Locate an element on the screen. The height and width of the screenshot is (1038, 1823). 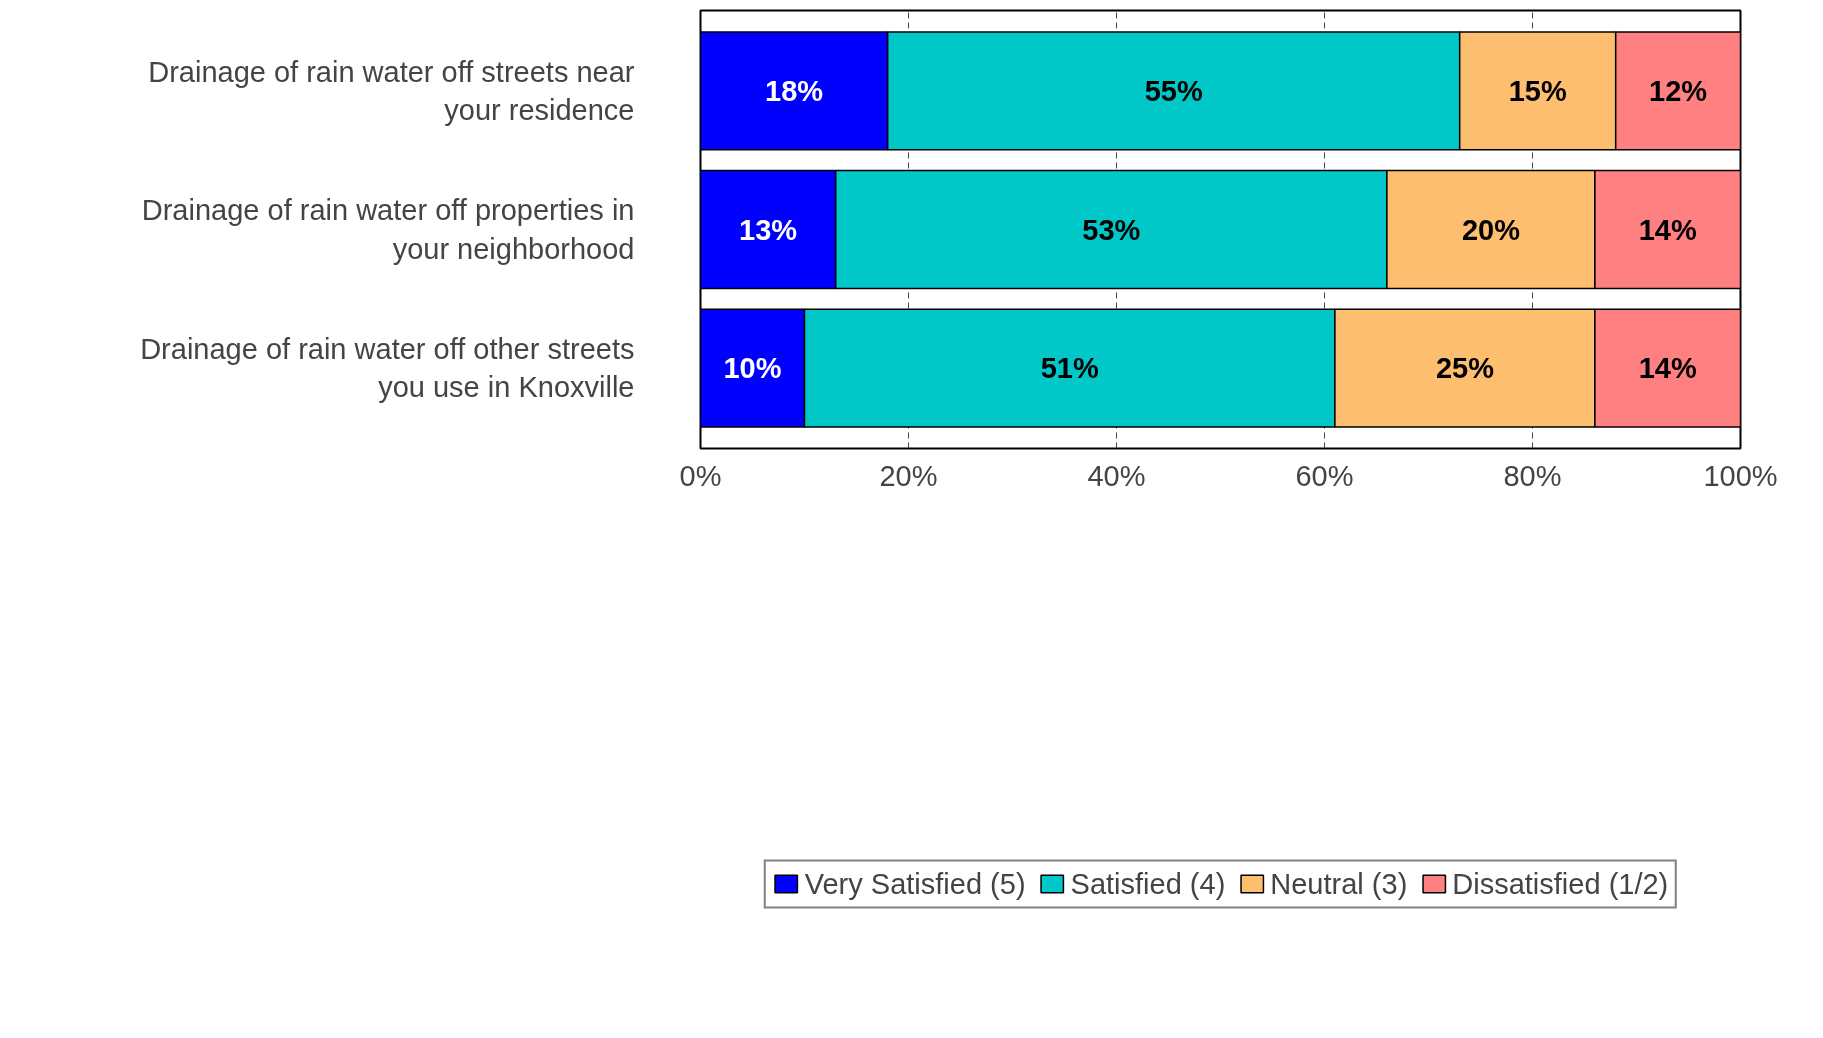
x-tick-label: 60% is located at coordinates (1324, 475).